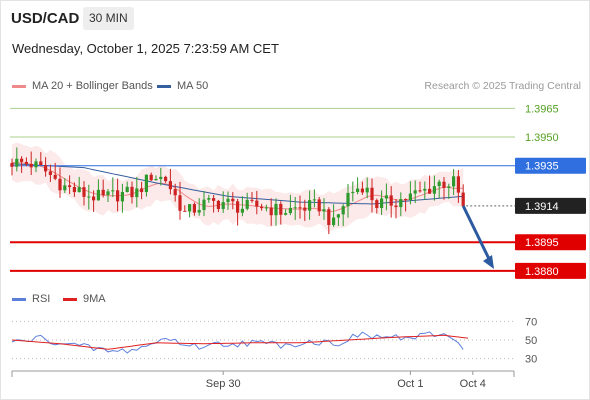 The width and height of the screenshot is (590, 400). I want to click on price-label-0: 1.3965, so click(542, 109).